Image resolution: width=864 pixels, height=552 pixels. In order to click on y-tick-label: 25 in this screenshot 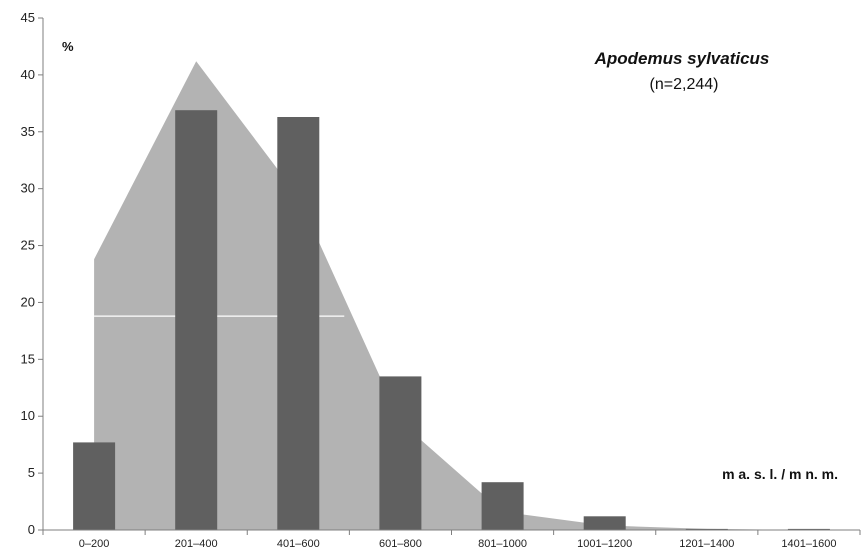, I will do `click(28, 245)`.